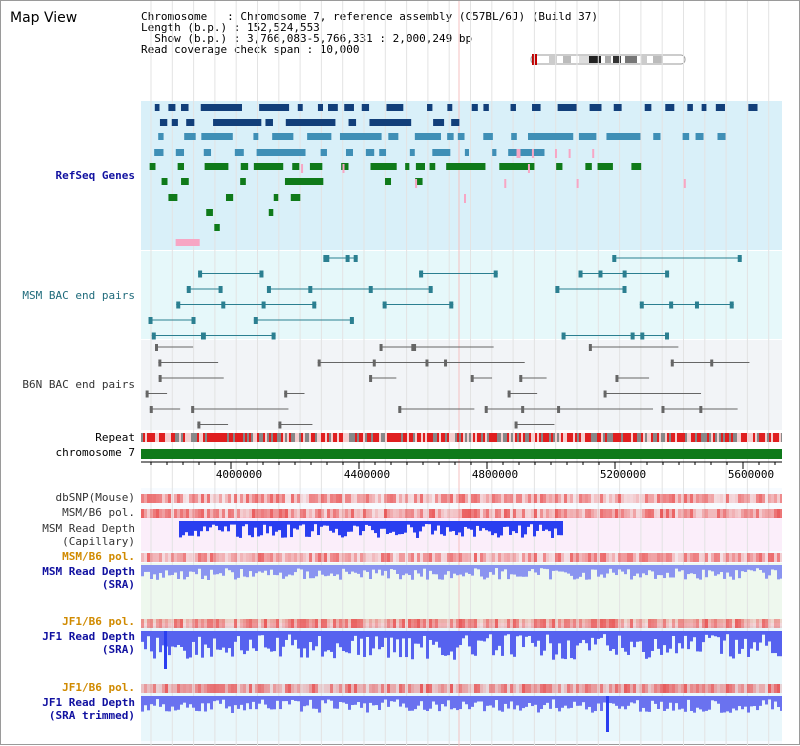 Image resolution: width=800 pixels, height=746 pixels. What do you see at coordinates (495, 474) in the screenshot?
I see `axis-tick-4800000: 4800000` at bounding box center [495, 474].